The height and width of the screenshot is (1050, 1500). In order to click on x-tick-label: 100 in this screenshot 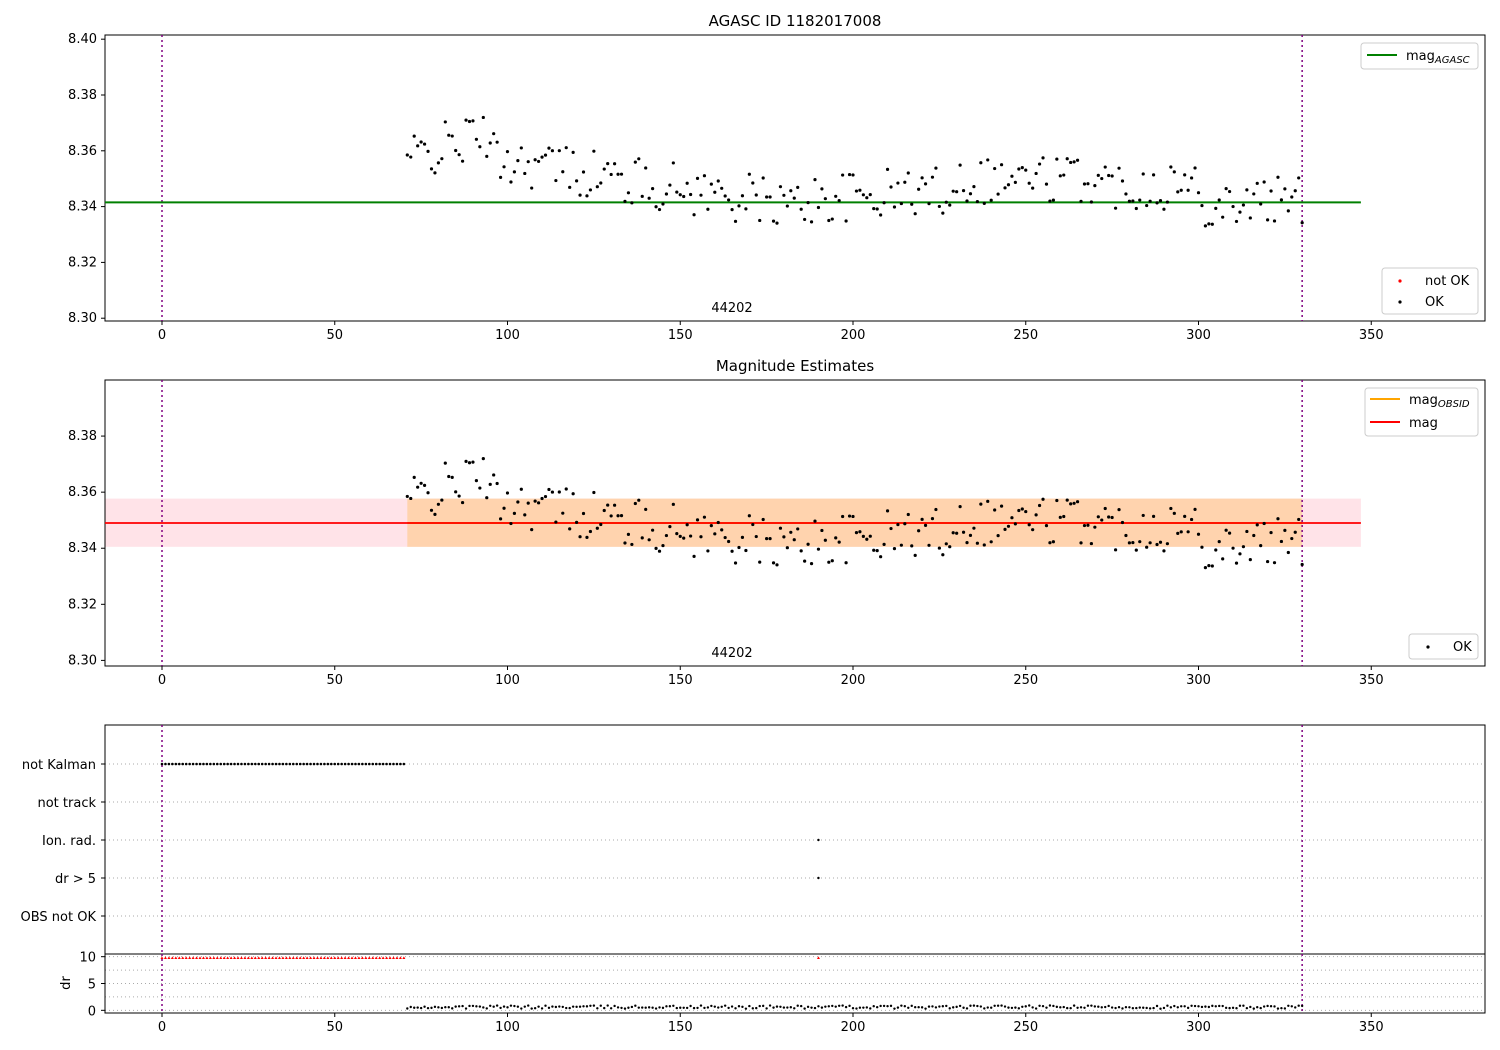, I will do `click(507, 680)`.